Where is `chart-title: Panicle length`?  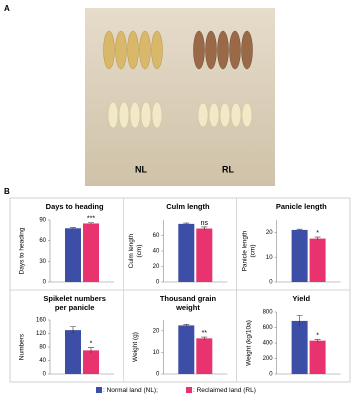 chart-title: Panicle length is located at coordinates (301, 206).